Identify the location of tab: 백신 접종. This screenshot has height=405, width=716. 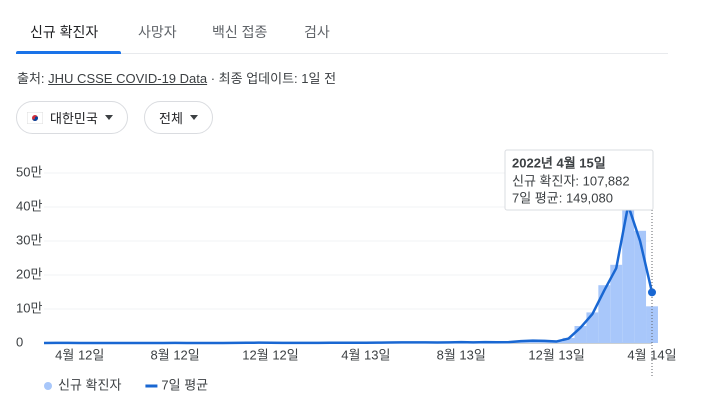
(240, 32).